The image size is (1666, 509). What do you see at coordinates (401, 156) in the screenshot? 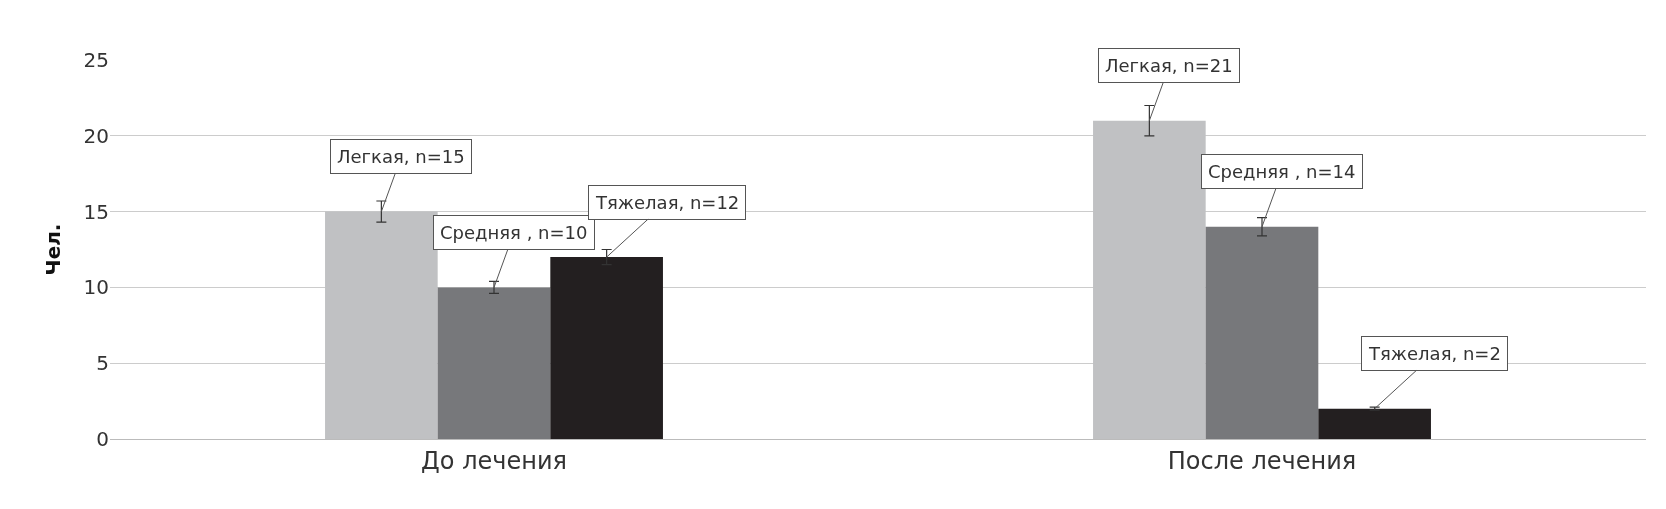
I see `data-label: Легкая, n=15` at bounding box center [401, 156].